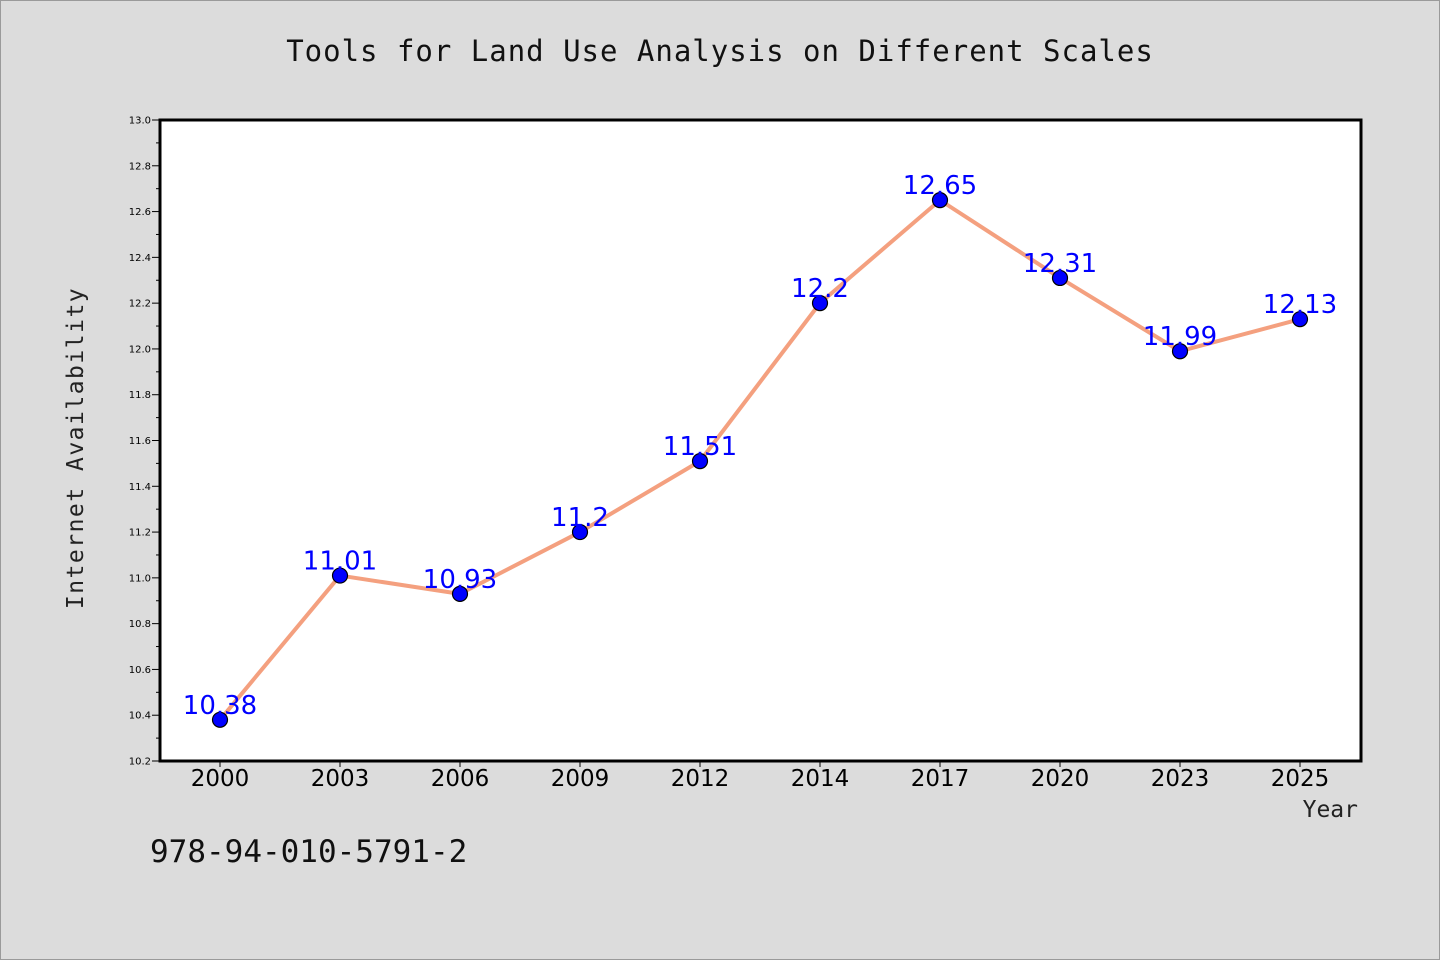  What do you see at coordinates (140, 349) in the screenshot?
I see `y-tick-label: 12.0` at bounding box center [140, 349].